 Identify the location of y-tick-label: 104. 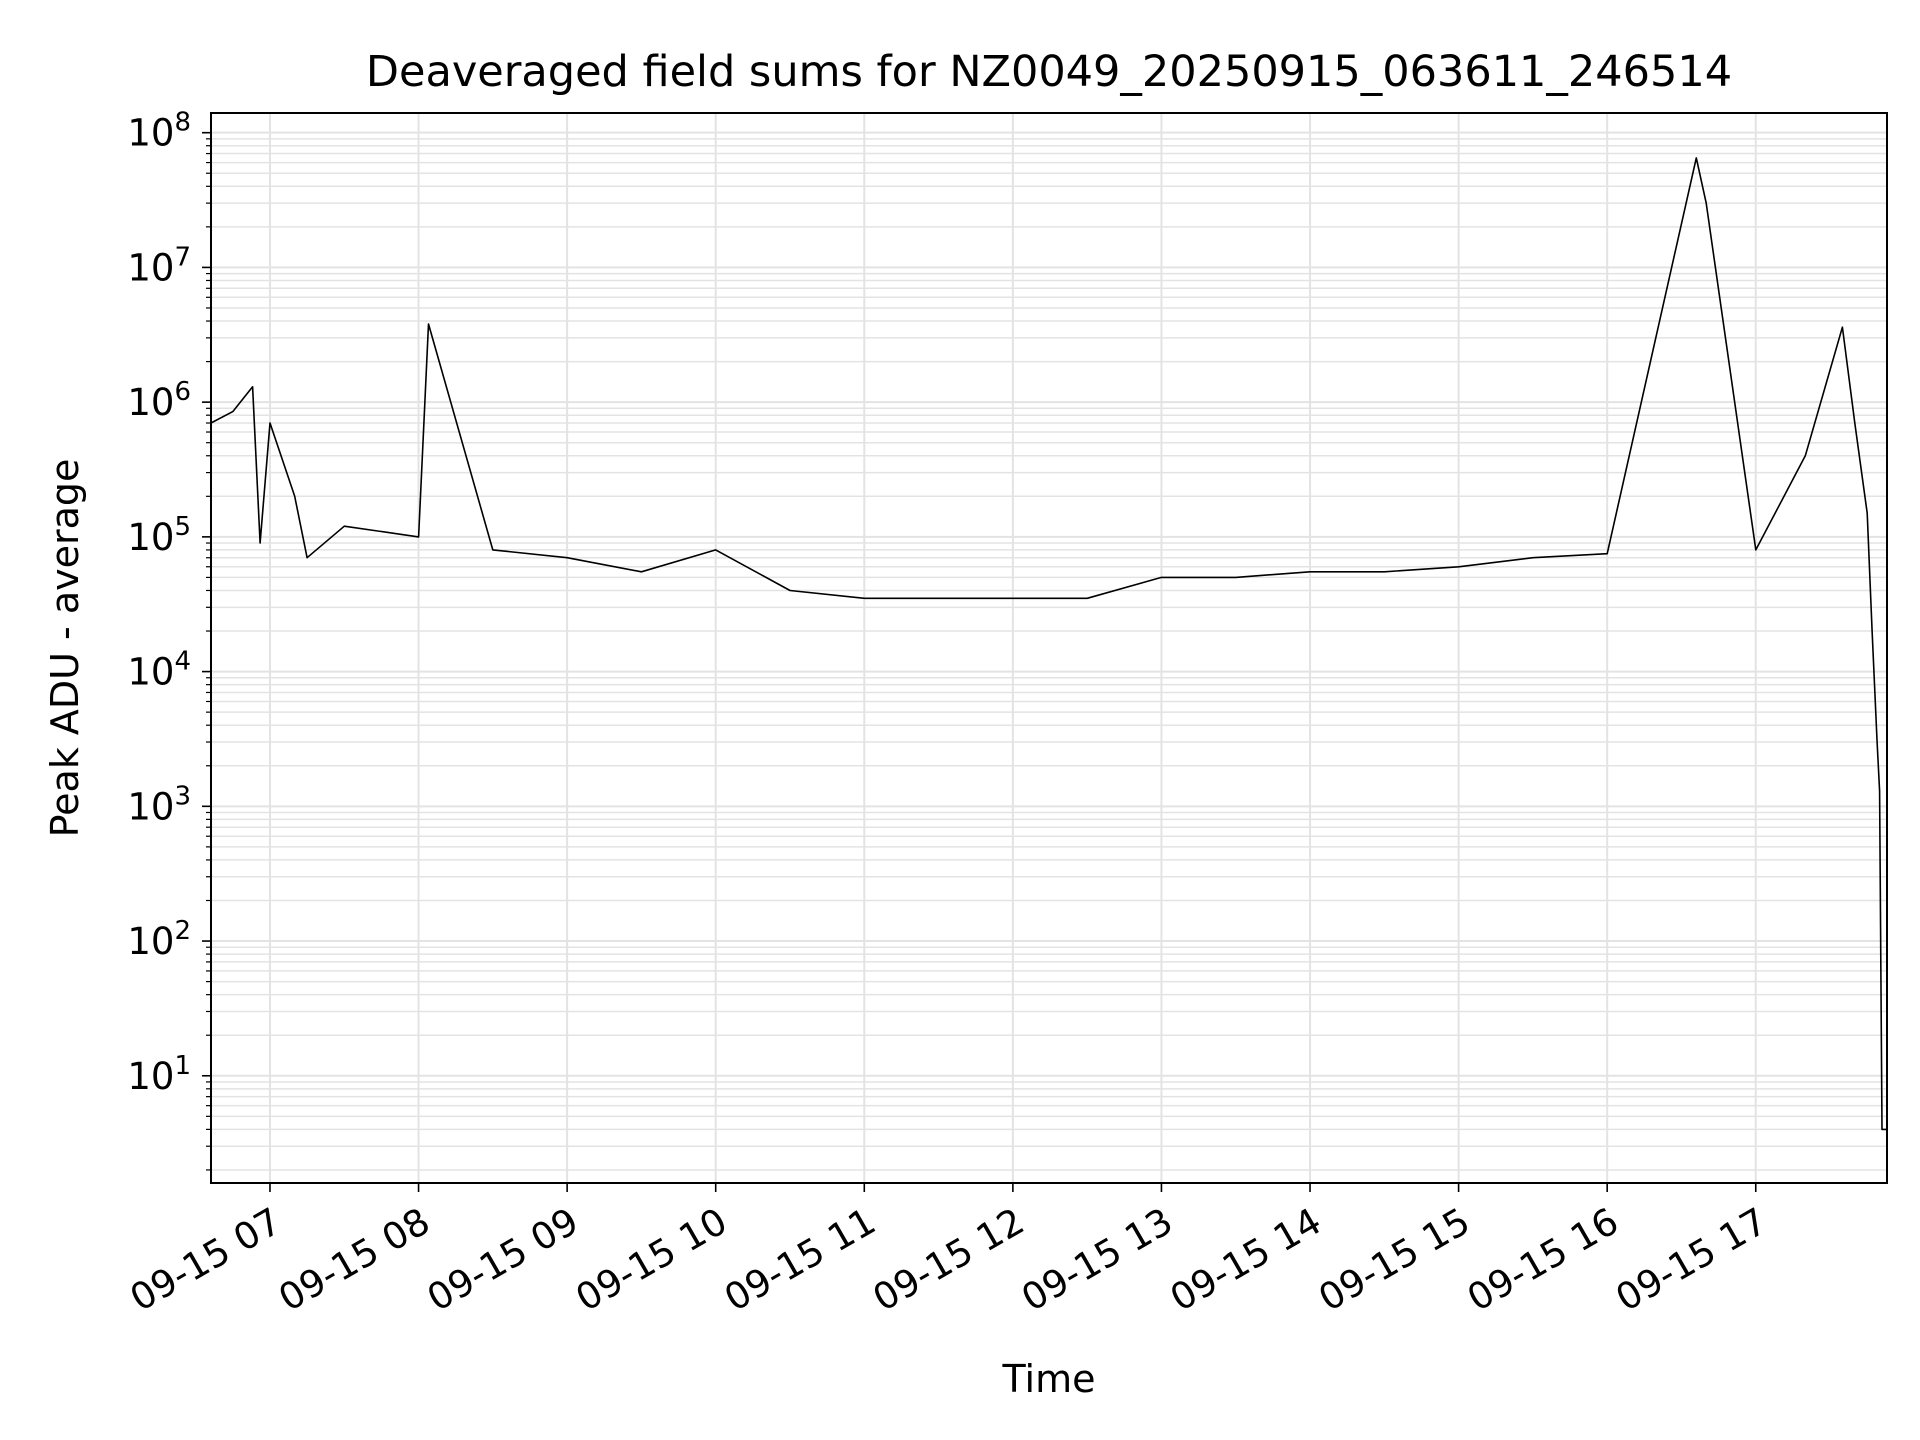
(159, 670).